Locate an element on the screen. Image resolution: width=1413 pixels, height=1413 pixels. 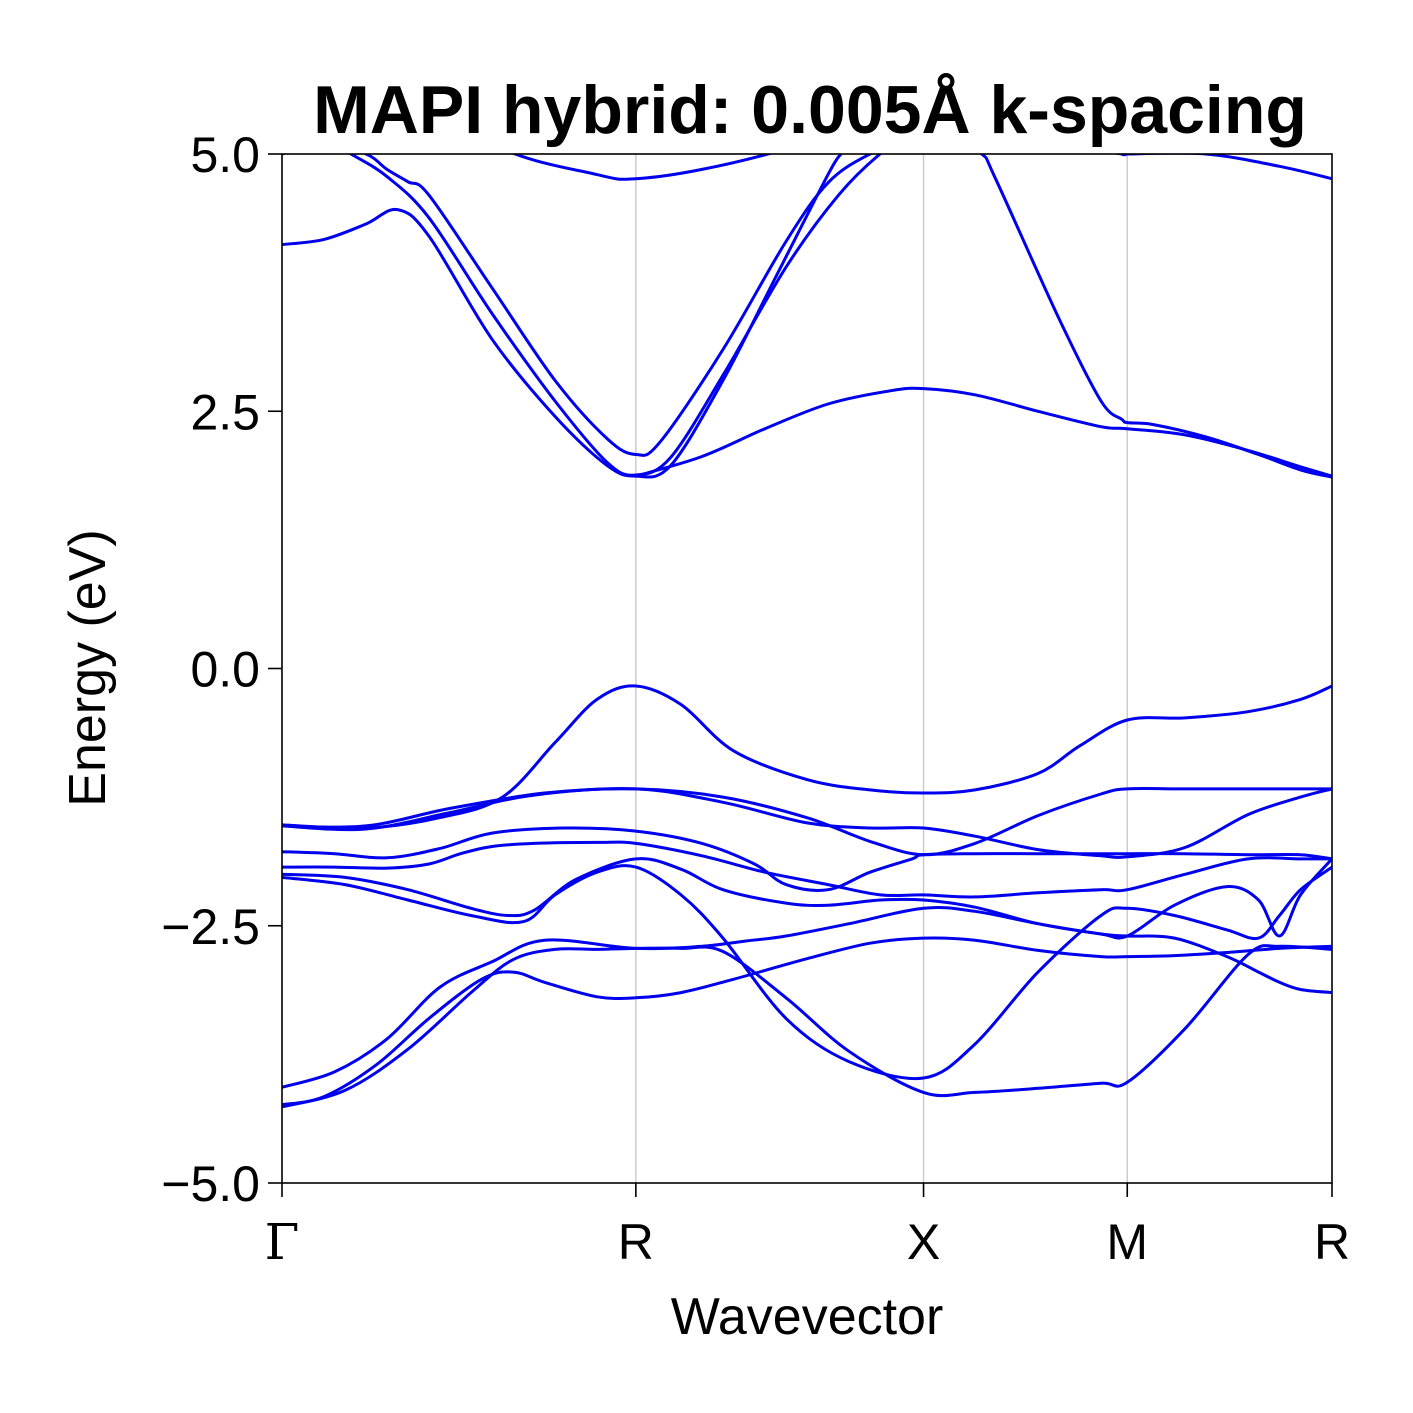
y-axis-label: Energy (eV) is located at coordinates (88, 667).